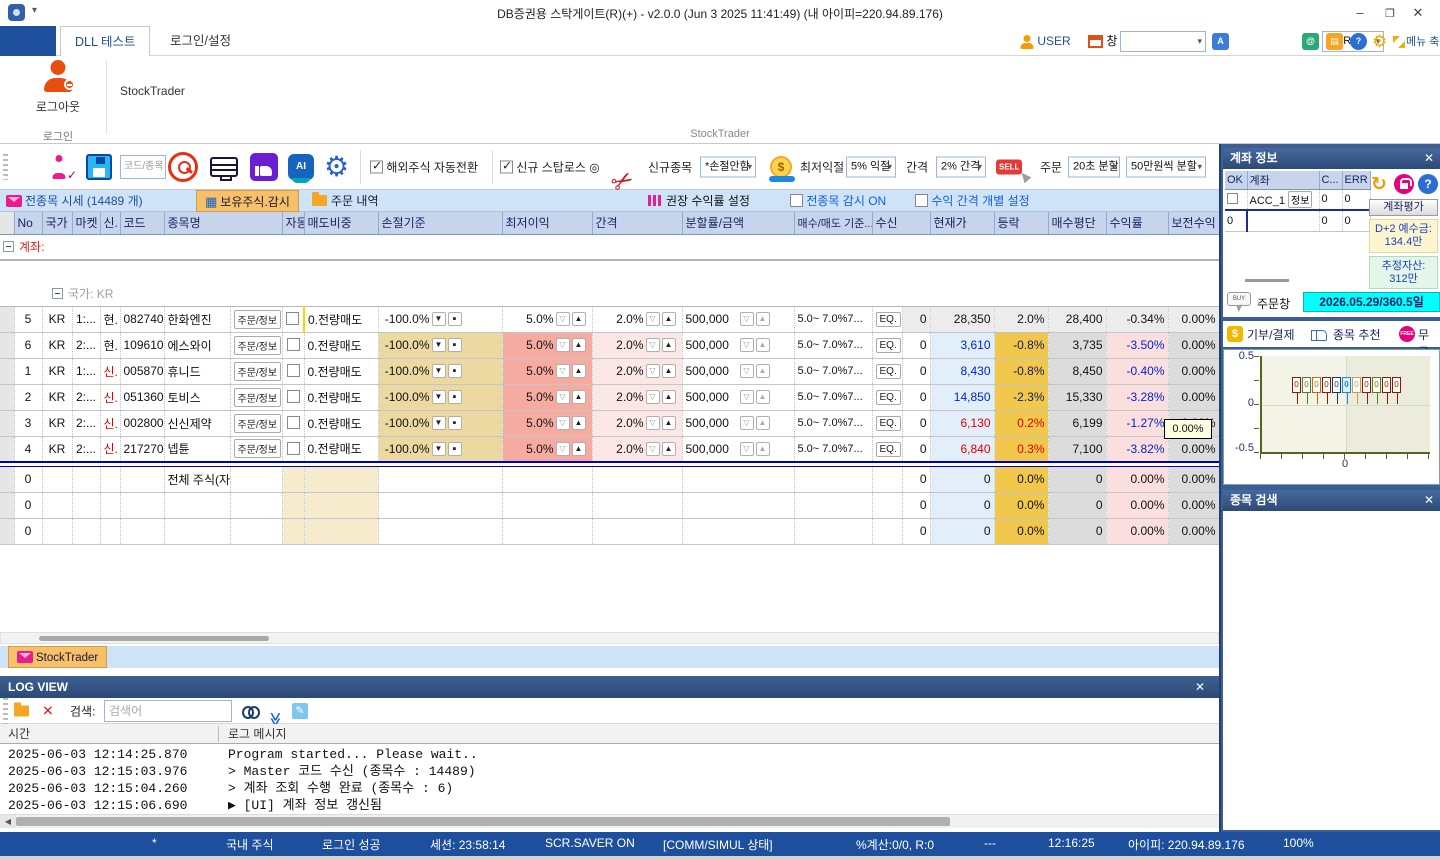 The height and width of the screenshot is (860, 1440). I want to click on scroll-left-icon: ◀, so click(8, 821).